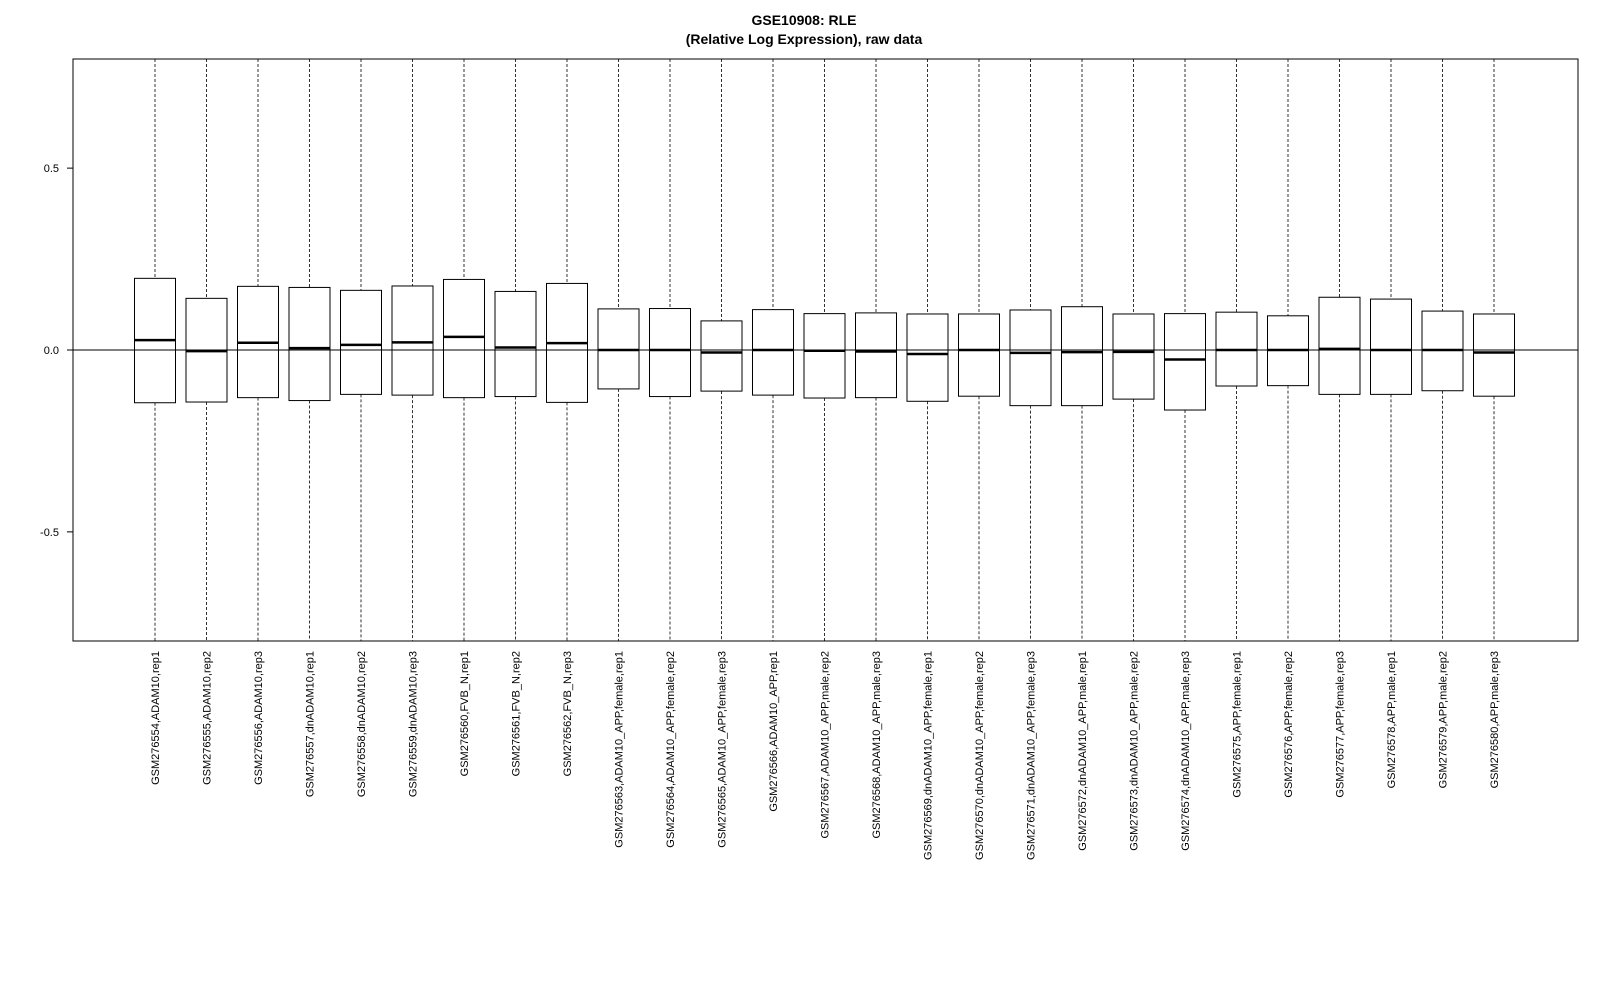 Image resolution: width=1600 pixels, height=1000 pixels. What do you see at coordinates (980, 755) in the screenshot?
I see `category-label: GSM276570,dnADAM10_APP,female,rep2` at bounding box center [980, 755].